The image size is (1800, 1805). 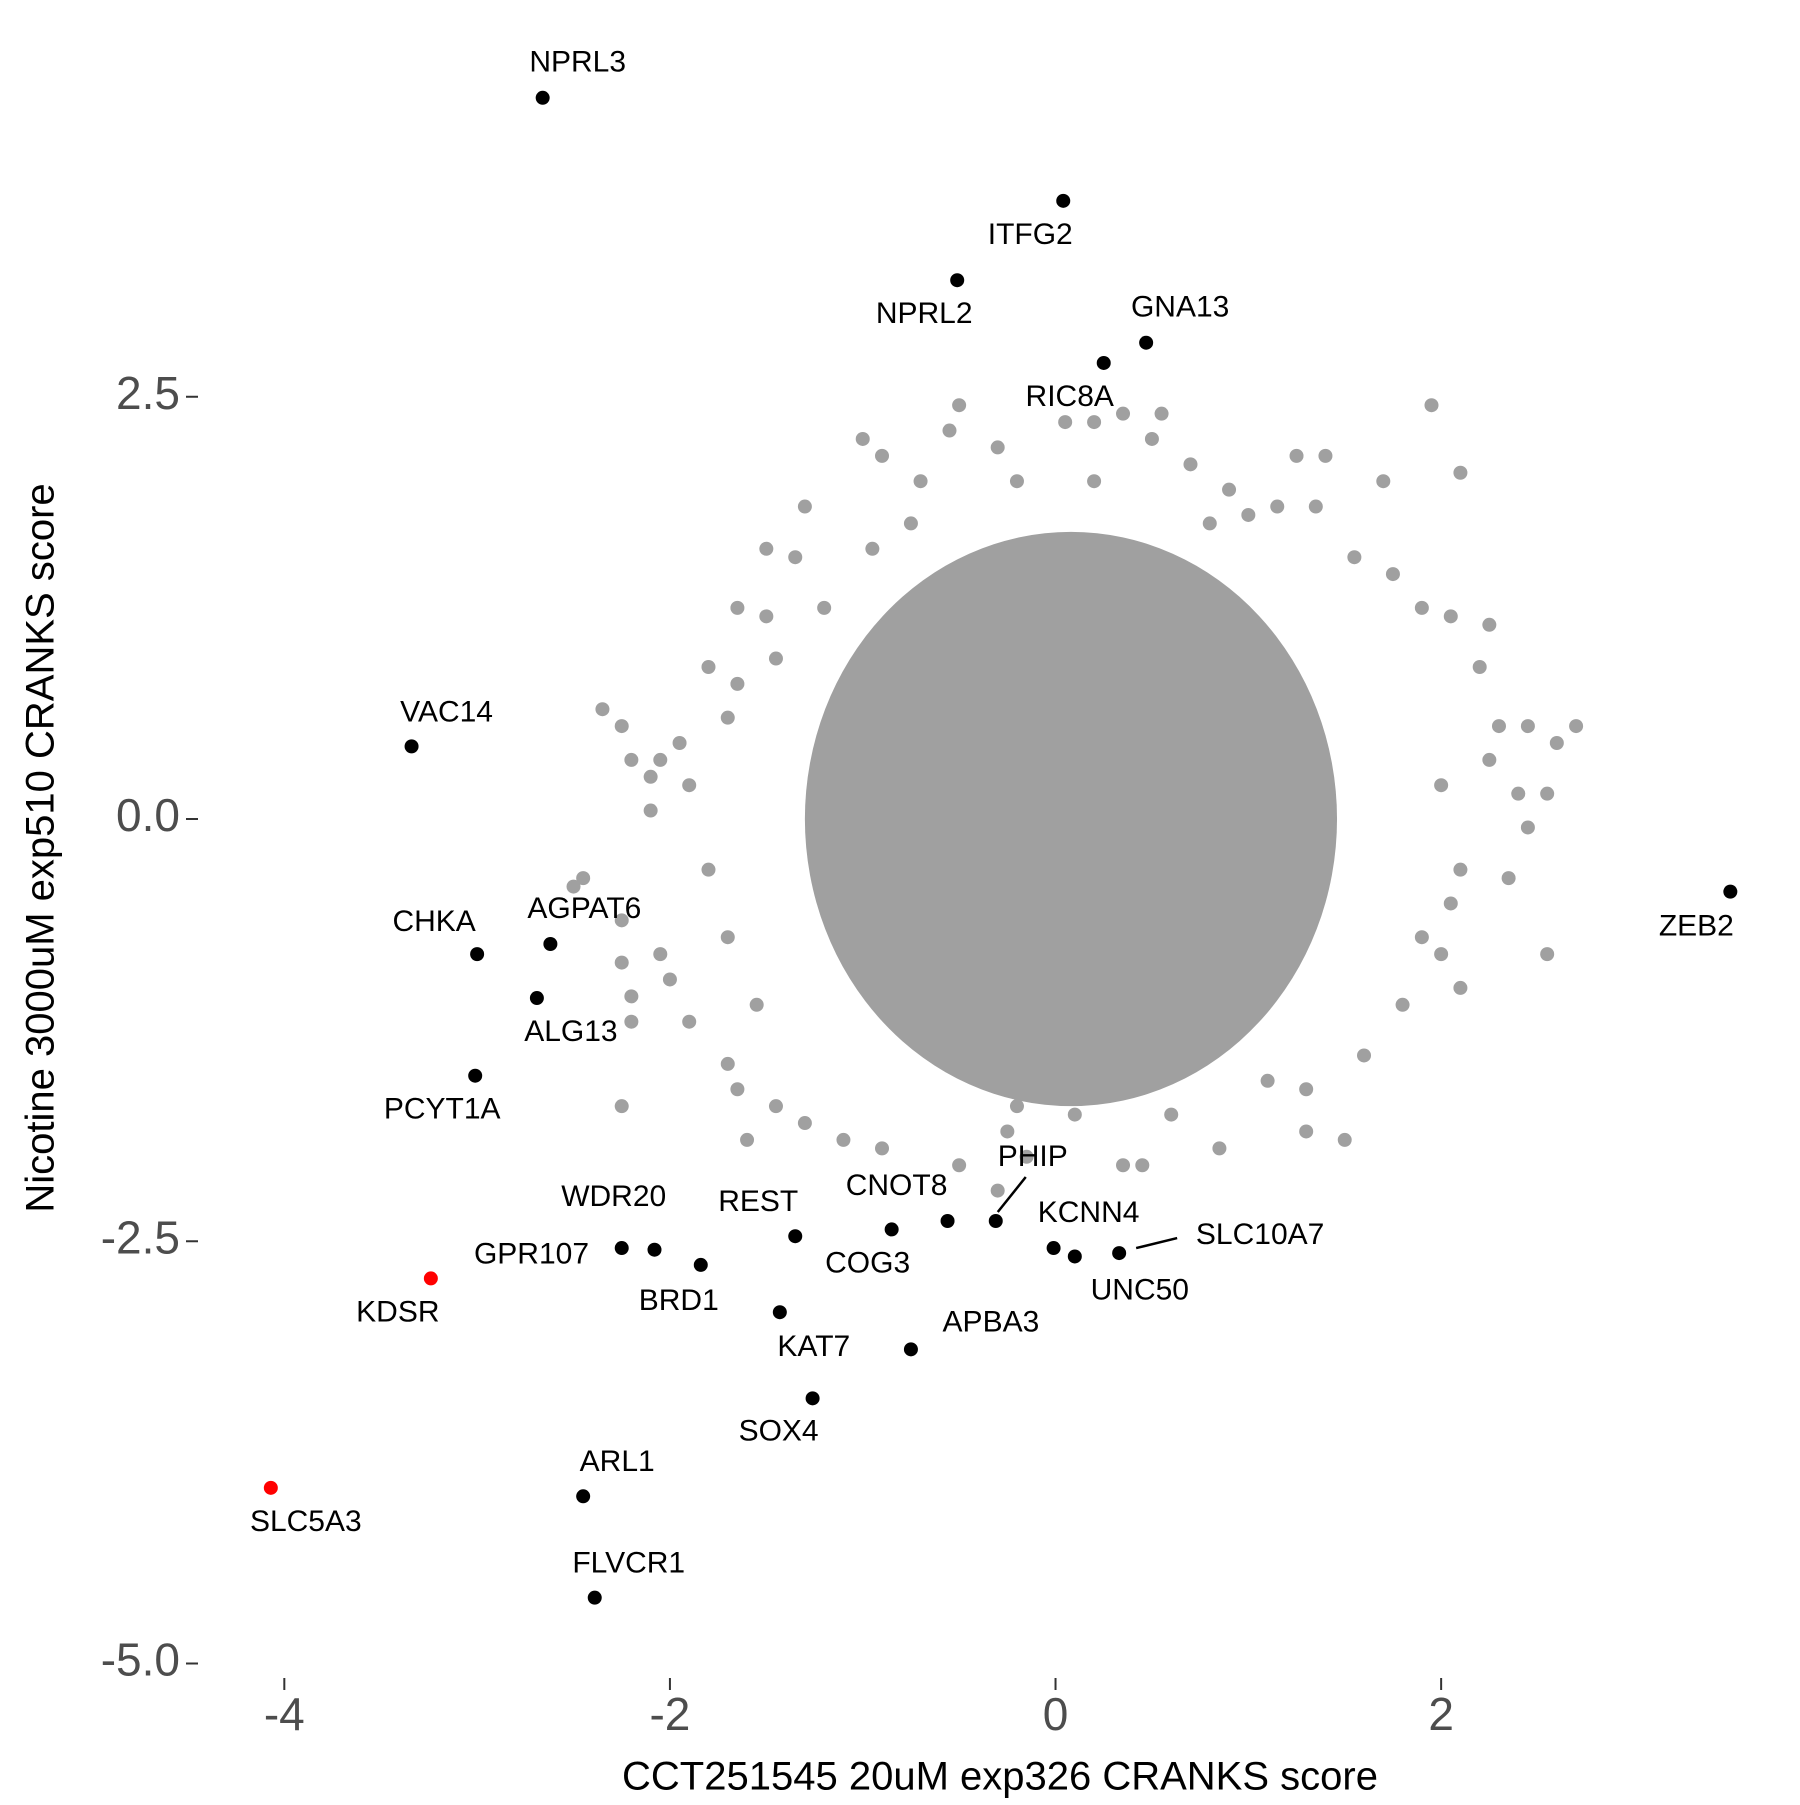 I want to click on x-tick-label: 0, so click(x=1056, y=1714).